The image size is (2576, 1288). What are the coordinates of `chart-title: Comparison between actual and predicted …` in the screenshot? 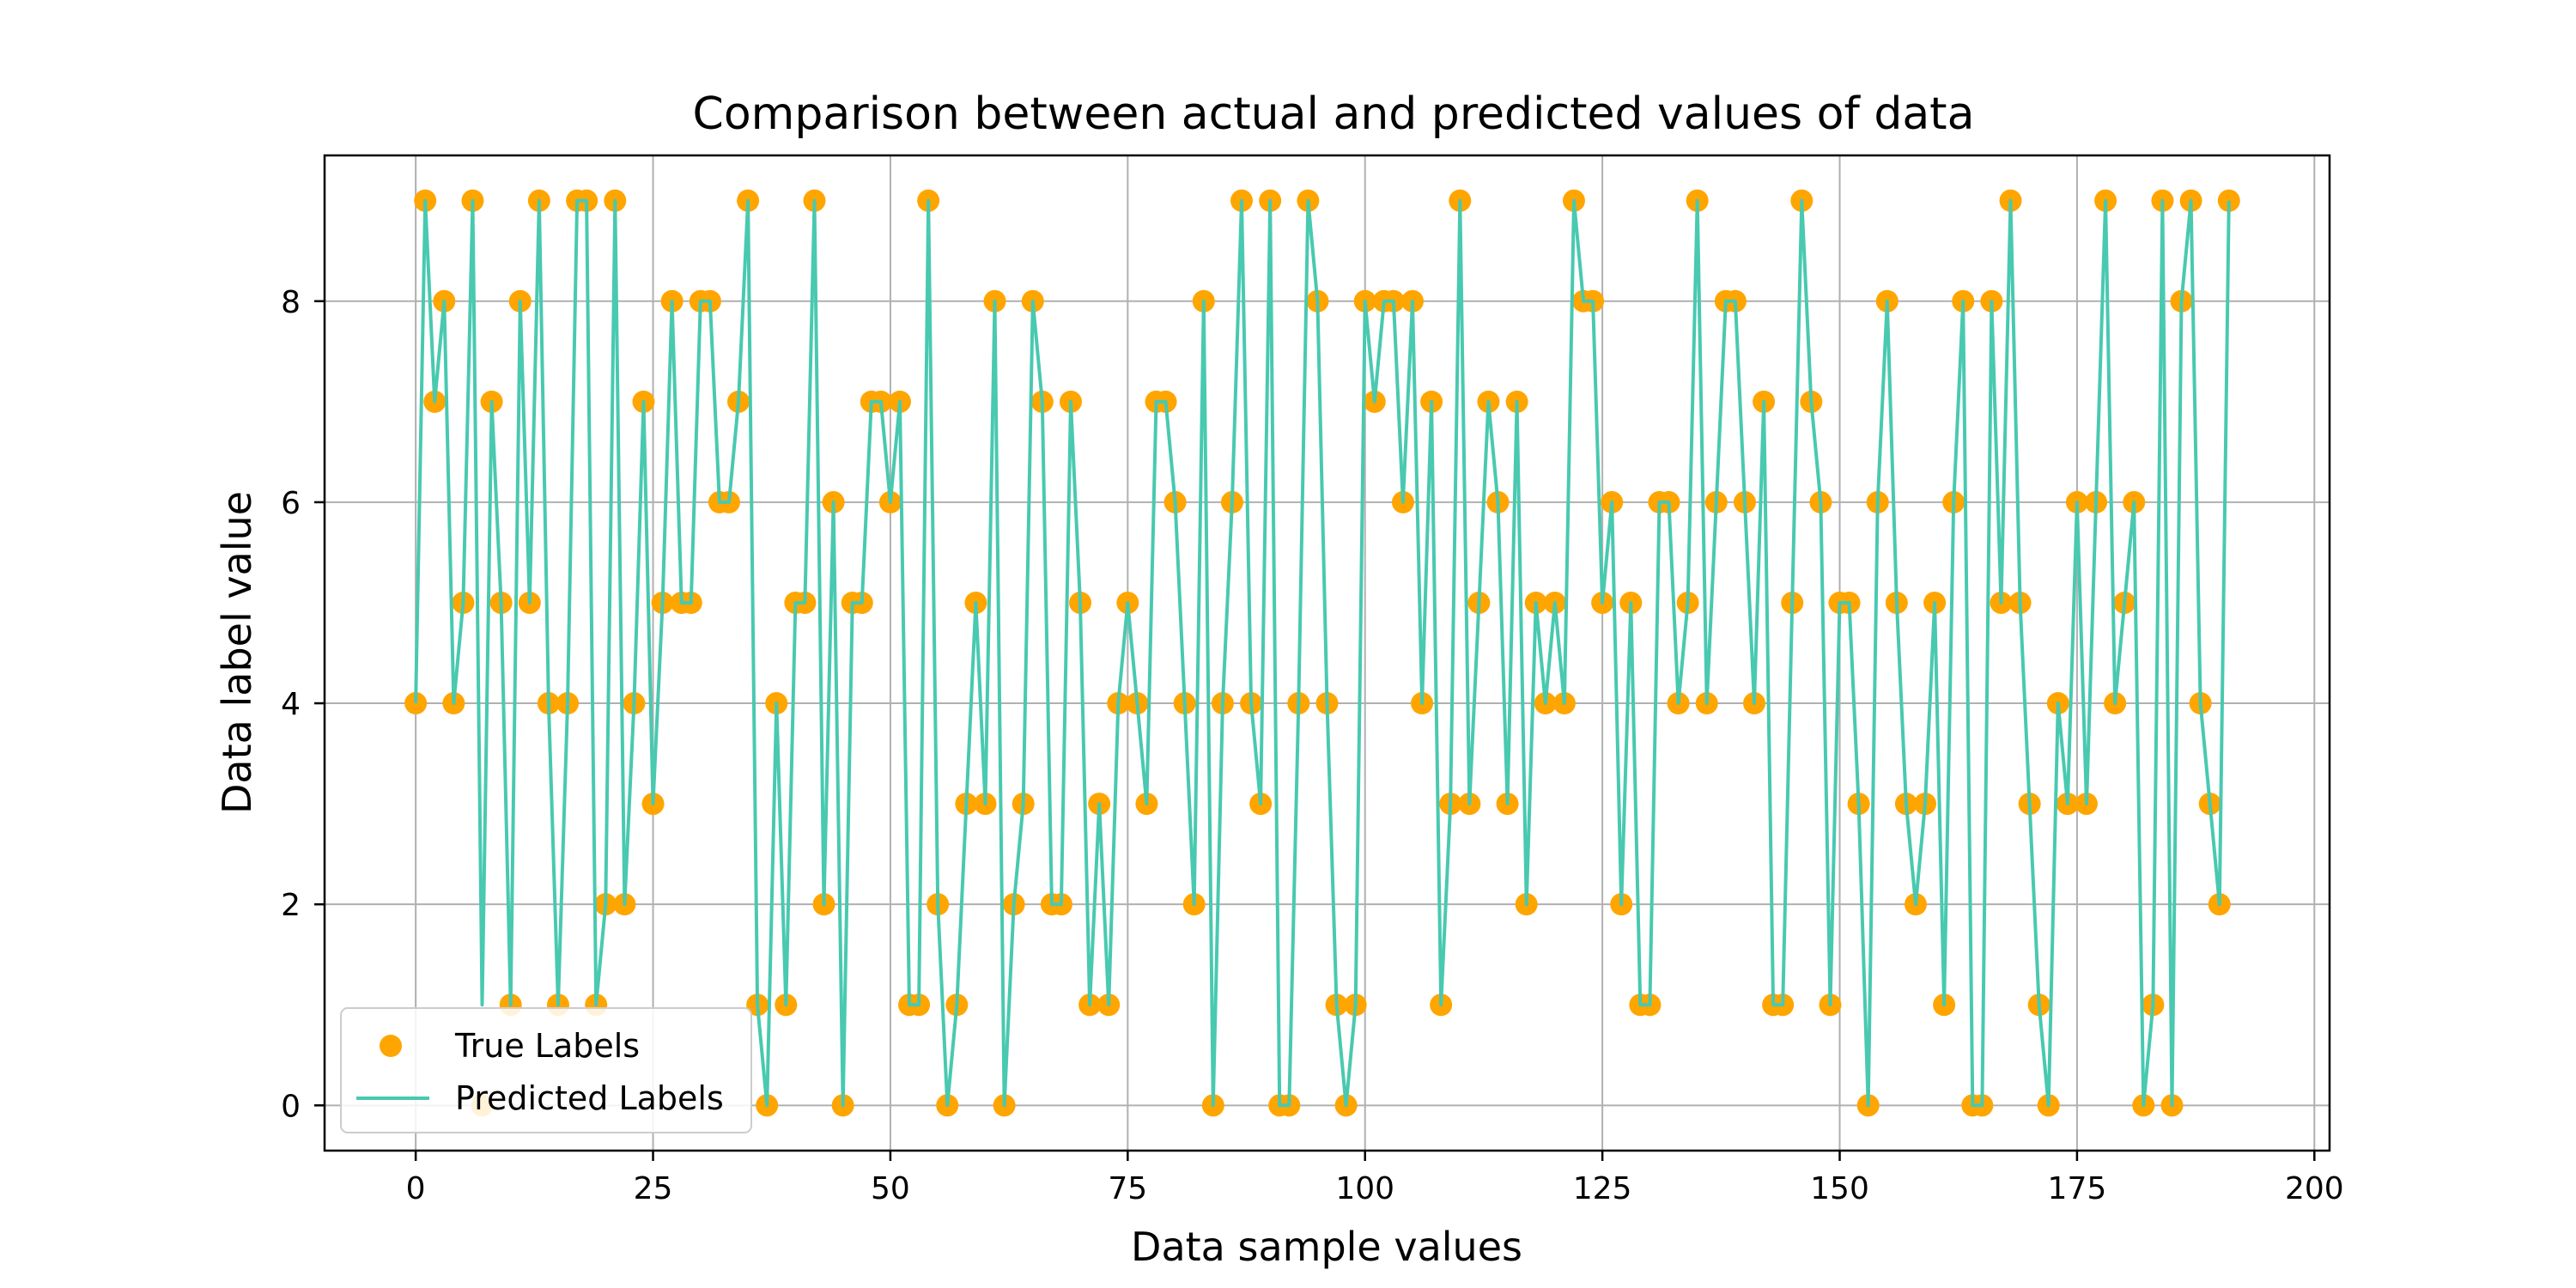 It's located at (1334, 114).